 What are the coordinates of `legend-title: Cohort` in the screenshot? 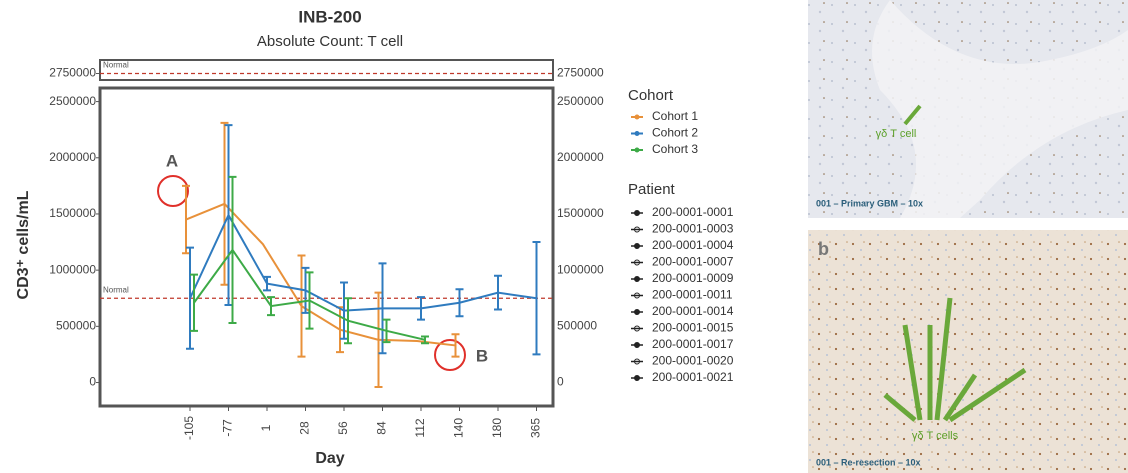 It's located at (651, 95).